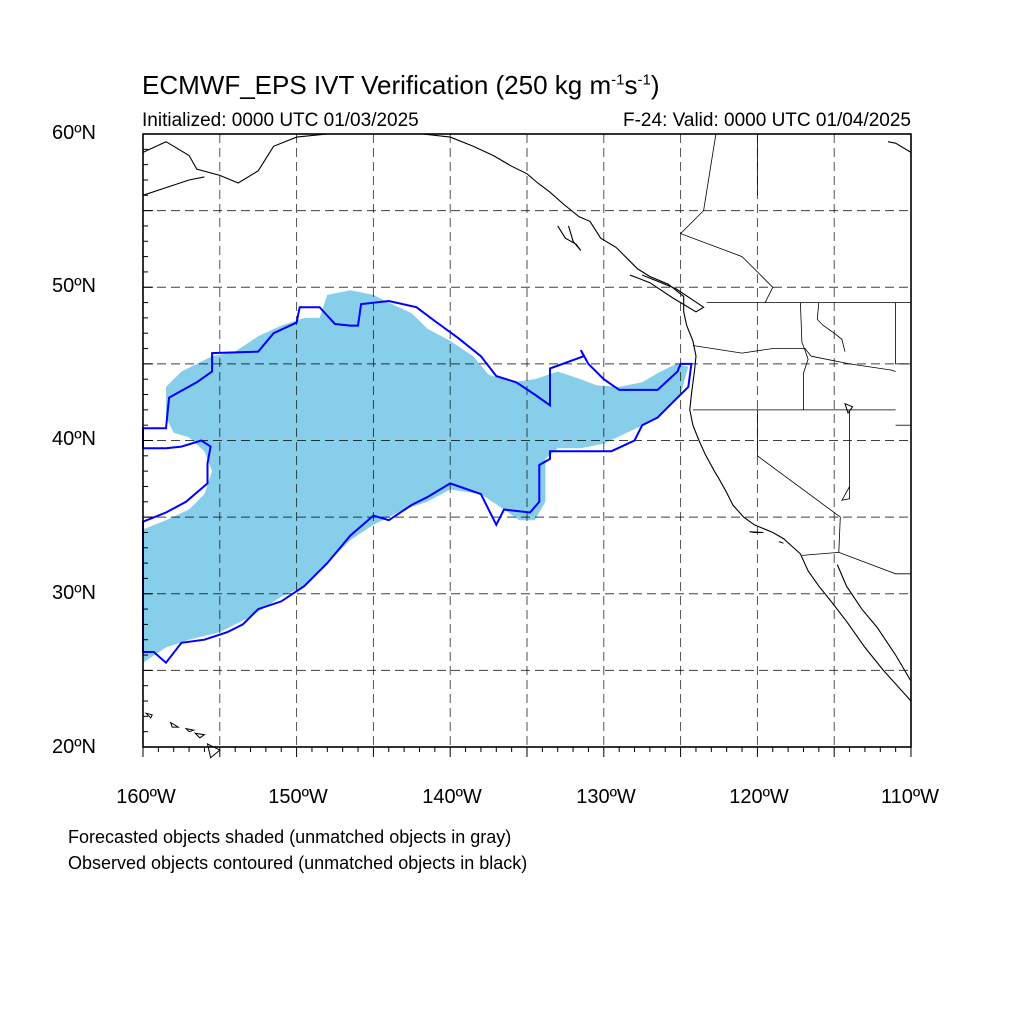 The image size is (1024, 1024). What do you see at coordinates (767, 120) in the screenshot?
I see `valid-time: F-24: Valid: 0000 UTC 01/04/2025` at bounding box center [767, 120].